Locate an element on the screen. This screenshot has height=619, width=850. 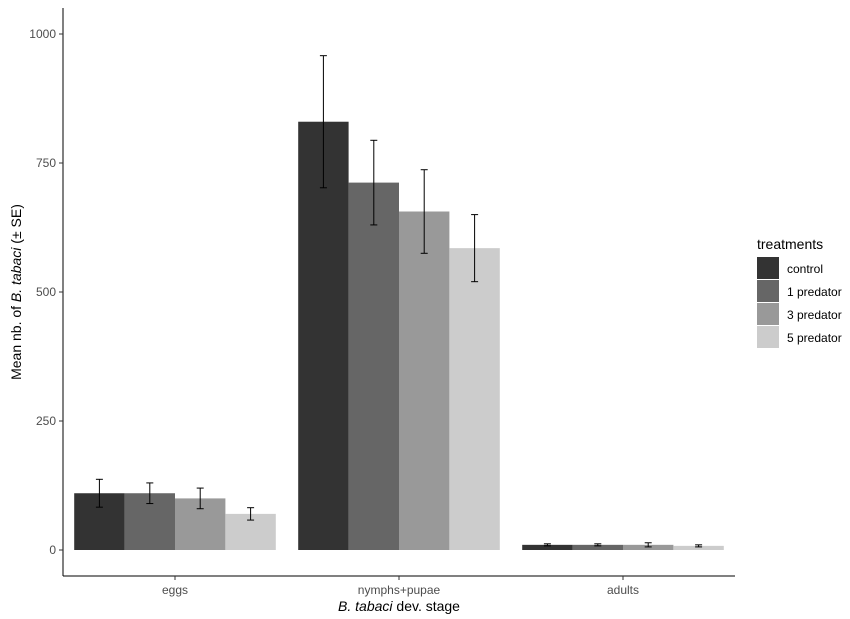
legend-title: treatments is located at coordinates (790, 244).